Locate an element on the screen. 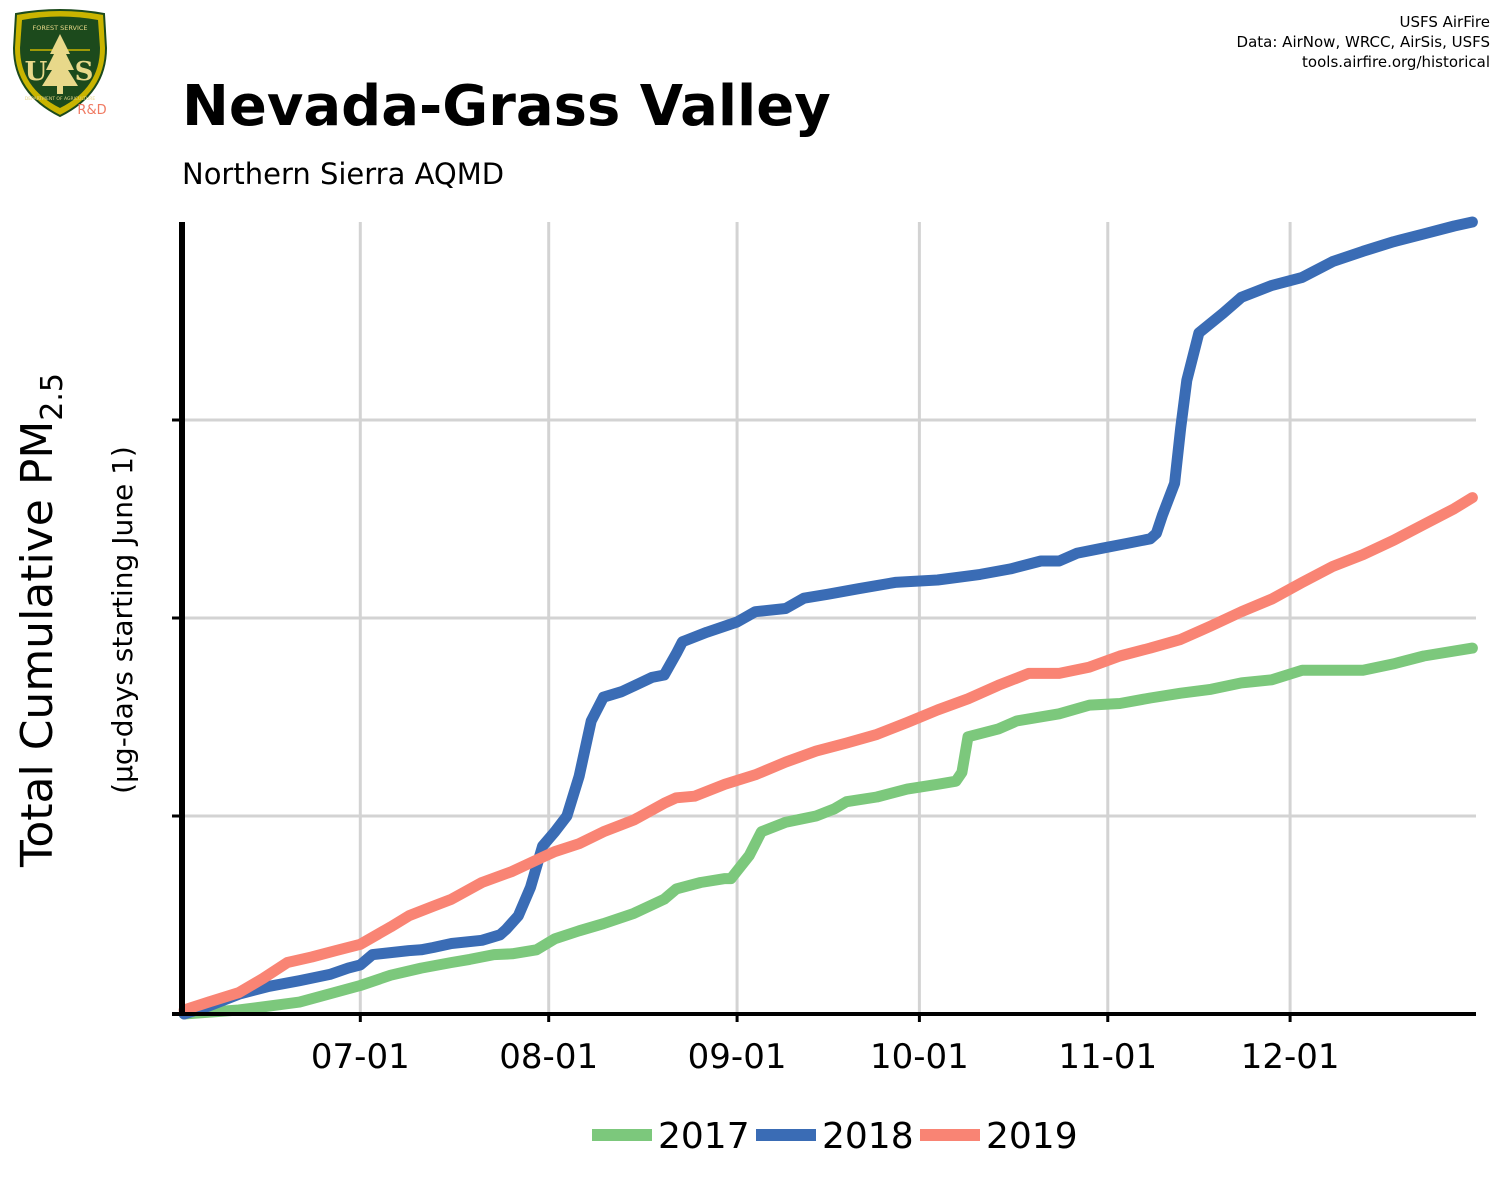 This screenshot has width=1500, height=1200. chart-title: Nevada-Grass Valley is located at coordinates (506, 106).